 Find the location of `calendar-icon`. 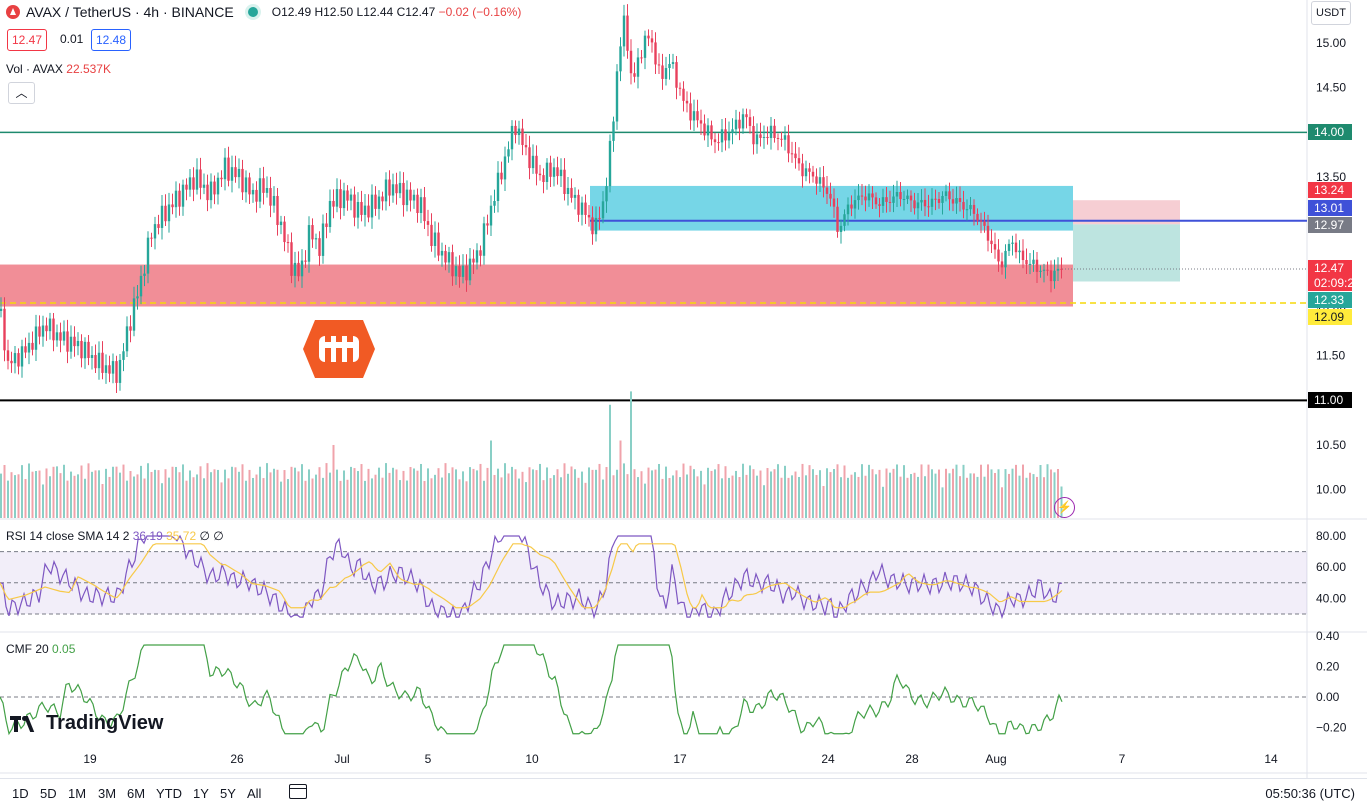

calendar-icon is located at coordinates (298, 791).